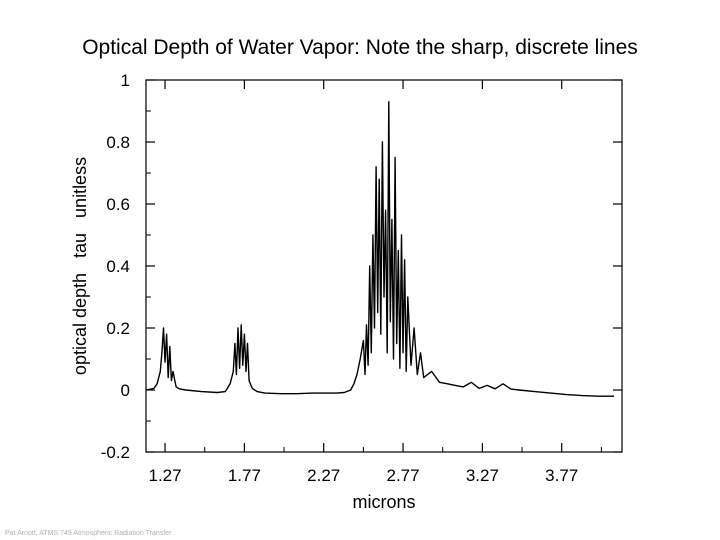 This screenshot has height=540, width=720. I want to click on y-tick-label: 0.4, so click(118, 266).